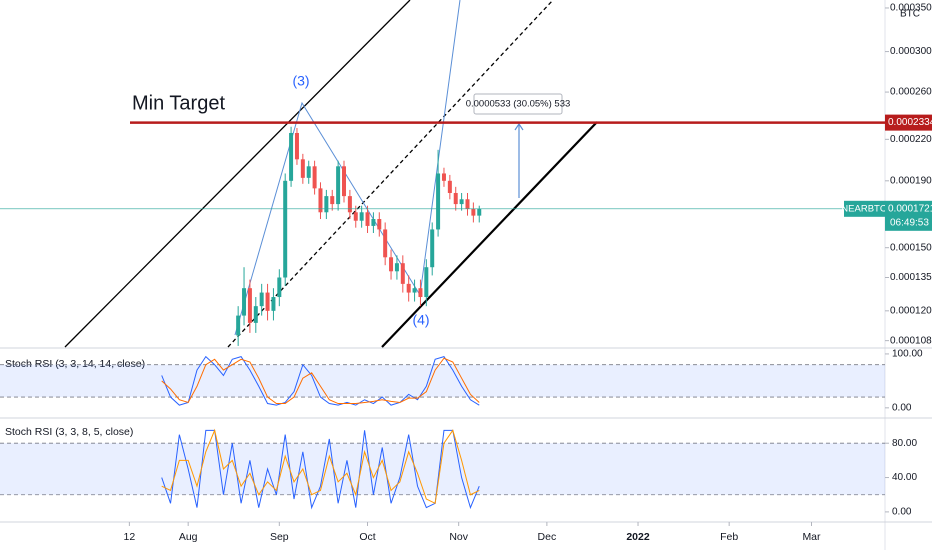 The height and width of the screenshot is (550, 932). What do you see at coordinates (279, 537) in the screenshot?
I see `x-tick-label: Sep` at bounding box center [279, 537].